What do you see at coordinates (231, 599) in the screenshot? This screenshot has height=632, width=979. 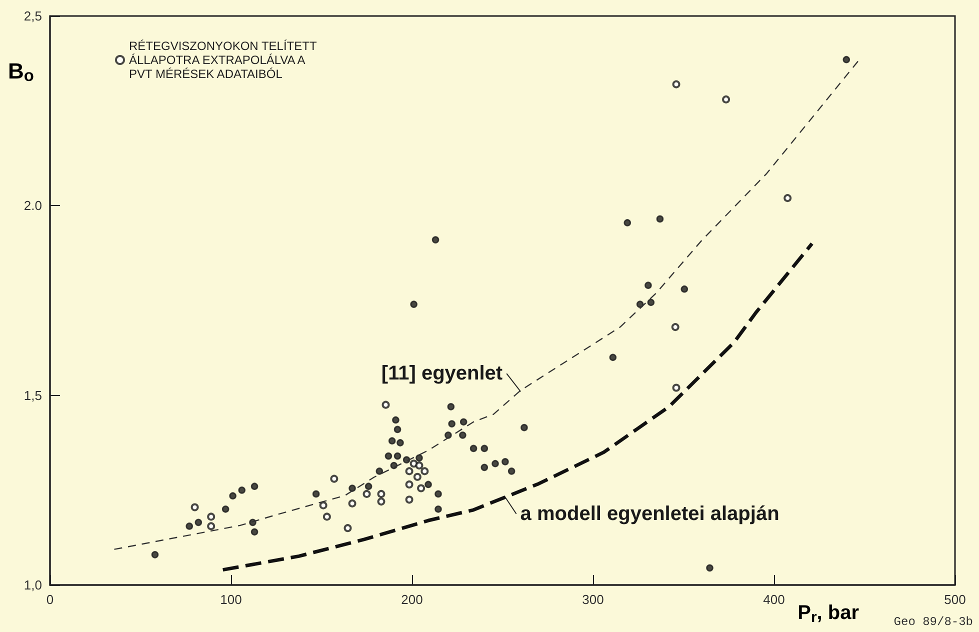 I see `x-tick-label: 100` at bounding box center [231, 599].